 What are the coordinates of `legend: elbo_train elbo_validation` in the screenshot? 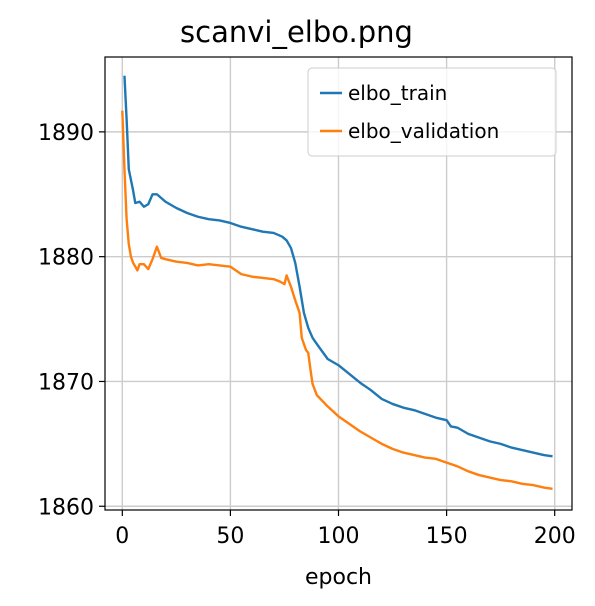 It's located at (432, 112).